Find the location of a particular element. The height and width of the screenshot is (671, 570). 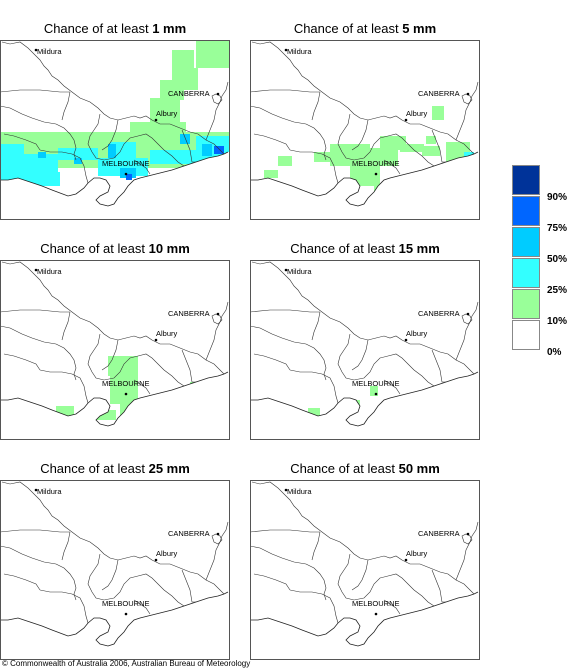

panel-title-15mm: Chance of at least 15 mm is located at coordinates (365, 248).